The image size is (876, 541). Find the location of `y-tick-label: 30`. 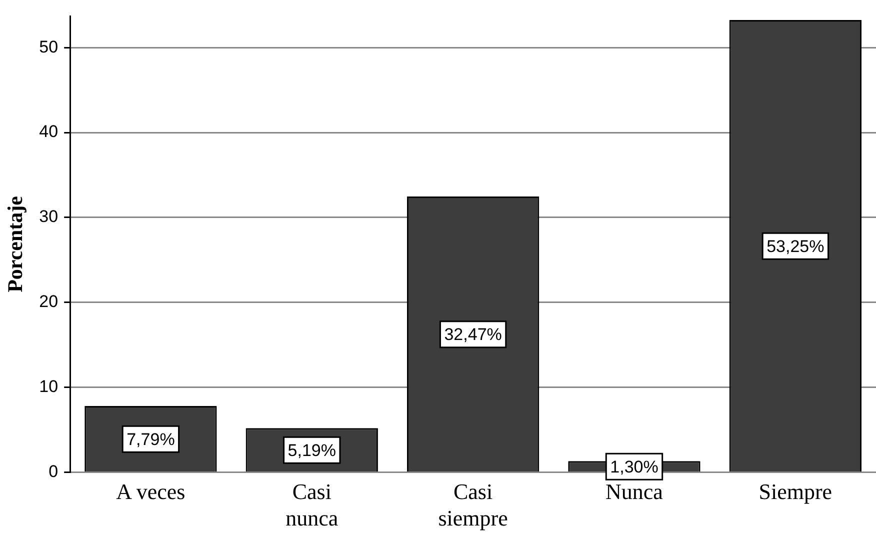

y-tick-label: 30 is located at coordinates (48, 216).